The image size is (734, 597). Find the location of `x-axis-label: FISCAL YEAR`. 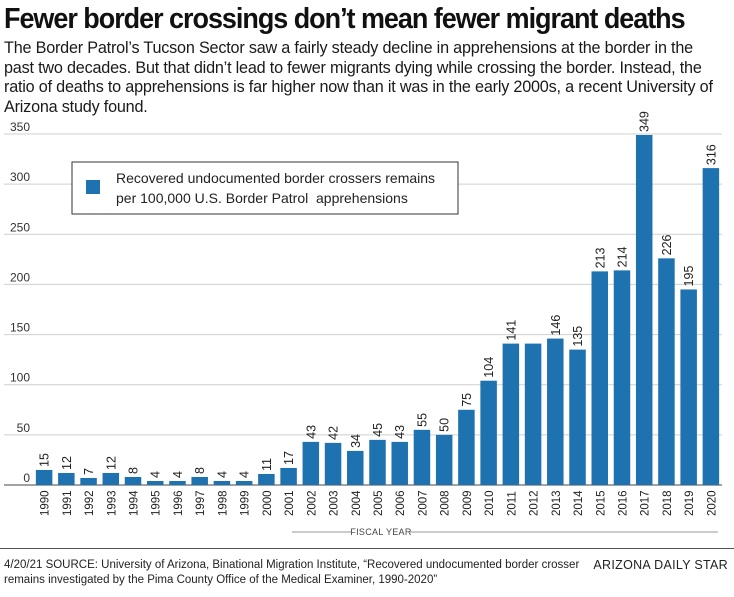

x-axis-label: FISCAL YEAR is located at coordinates (381, 532).